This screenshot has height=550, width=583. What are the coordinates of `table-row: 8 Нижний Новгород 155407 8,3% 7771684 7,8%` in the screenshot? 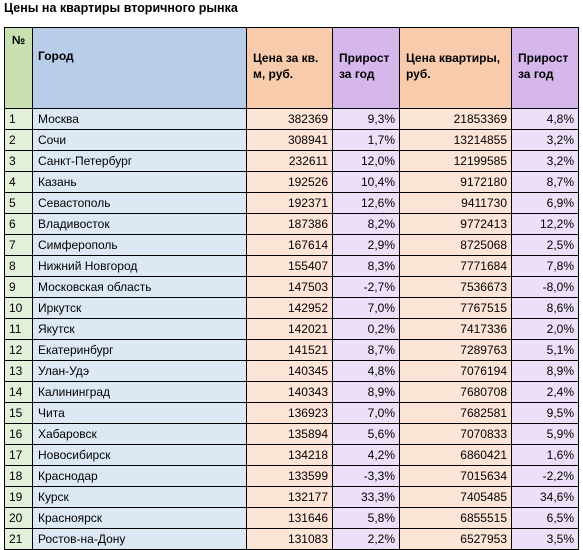 It's located at (291, 266).